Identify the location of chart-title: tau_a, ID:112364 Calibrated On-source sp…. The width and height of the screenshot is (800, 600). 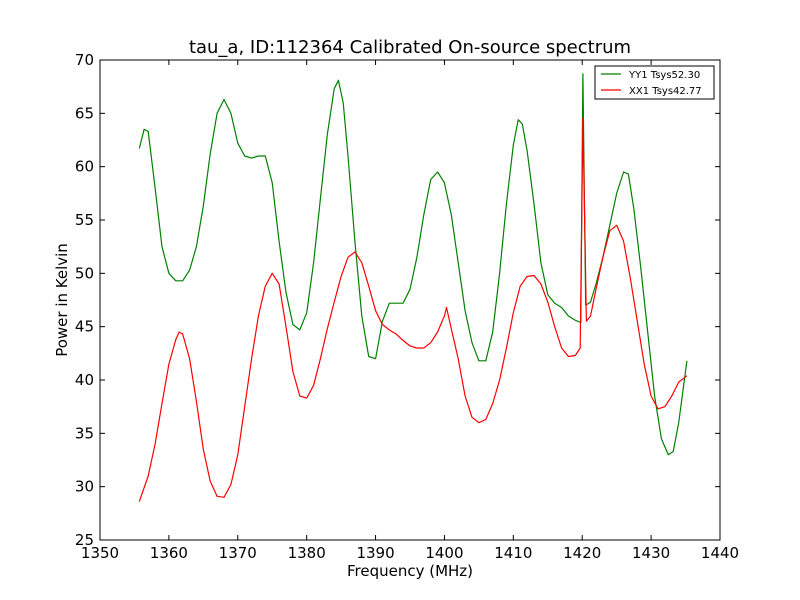
(410, 47).